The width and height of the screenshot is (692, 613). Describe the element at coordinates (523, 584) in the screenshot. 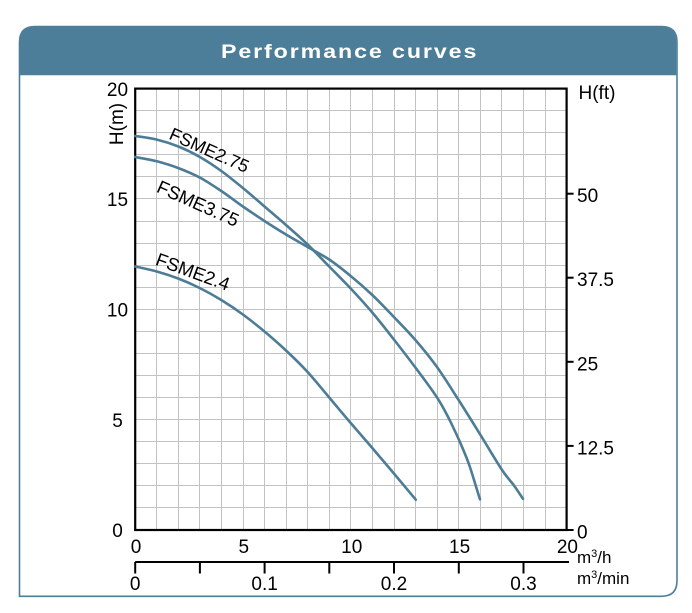

I see `svg-text: 0.3` at that location.